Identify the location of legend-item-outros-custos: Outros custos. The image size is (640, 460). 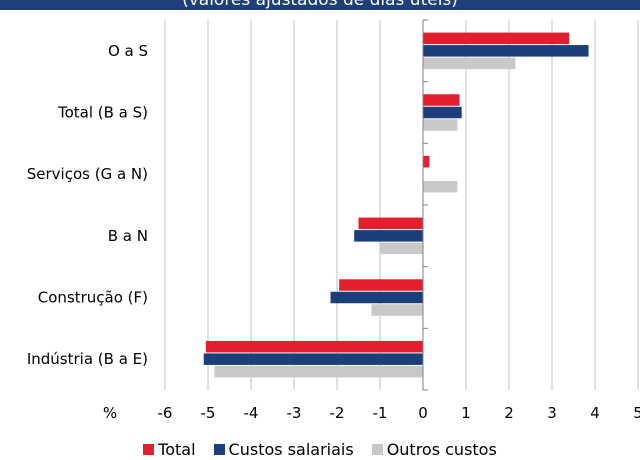
(434, 449).